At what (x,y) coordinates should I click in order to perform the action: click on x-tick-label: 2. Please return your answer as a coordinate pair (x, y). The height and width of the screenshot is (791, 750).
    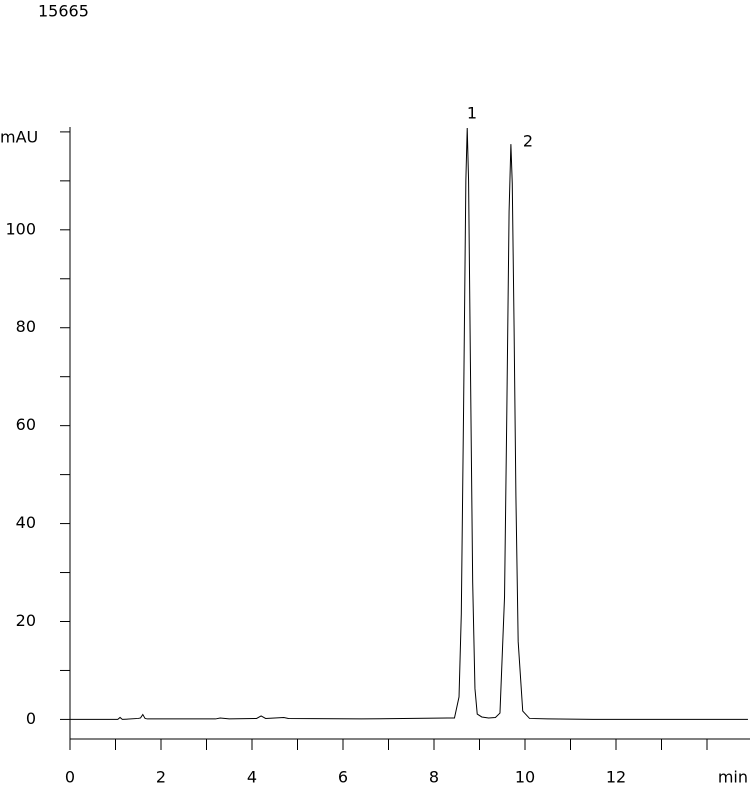
    Looking at the image, I should click on (161, 777).